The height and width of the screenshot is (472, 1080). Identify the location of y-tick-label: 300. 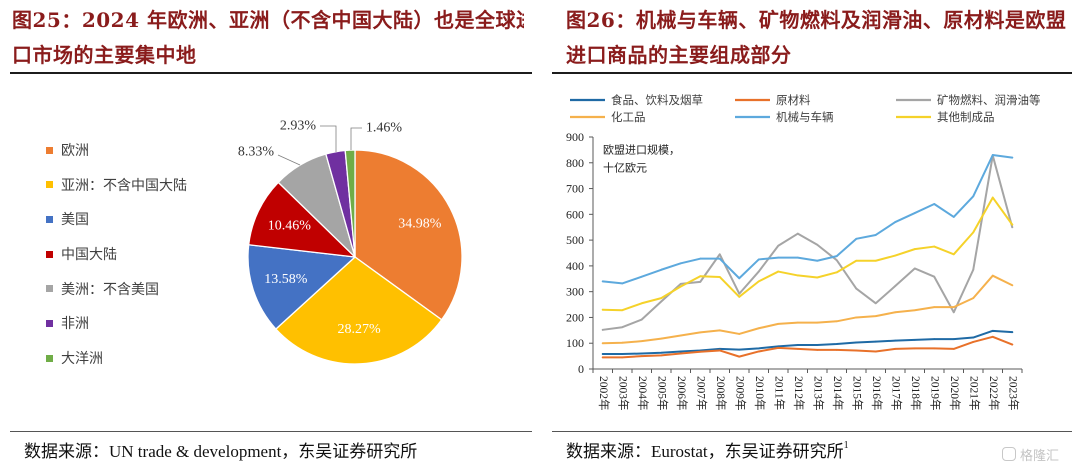
(575, 292).